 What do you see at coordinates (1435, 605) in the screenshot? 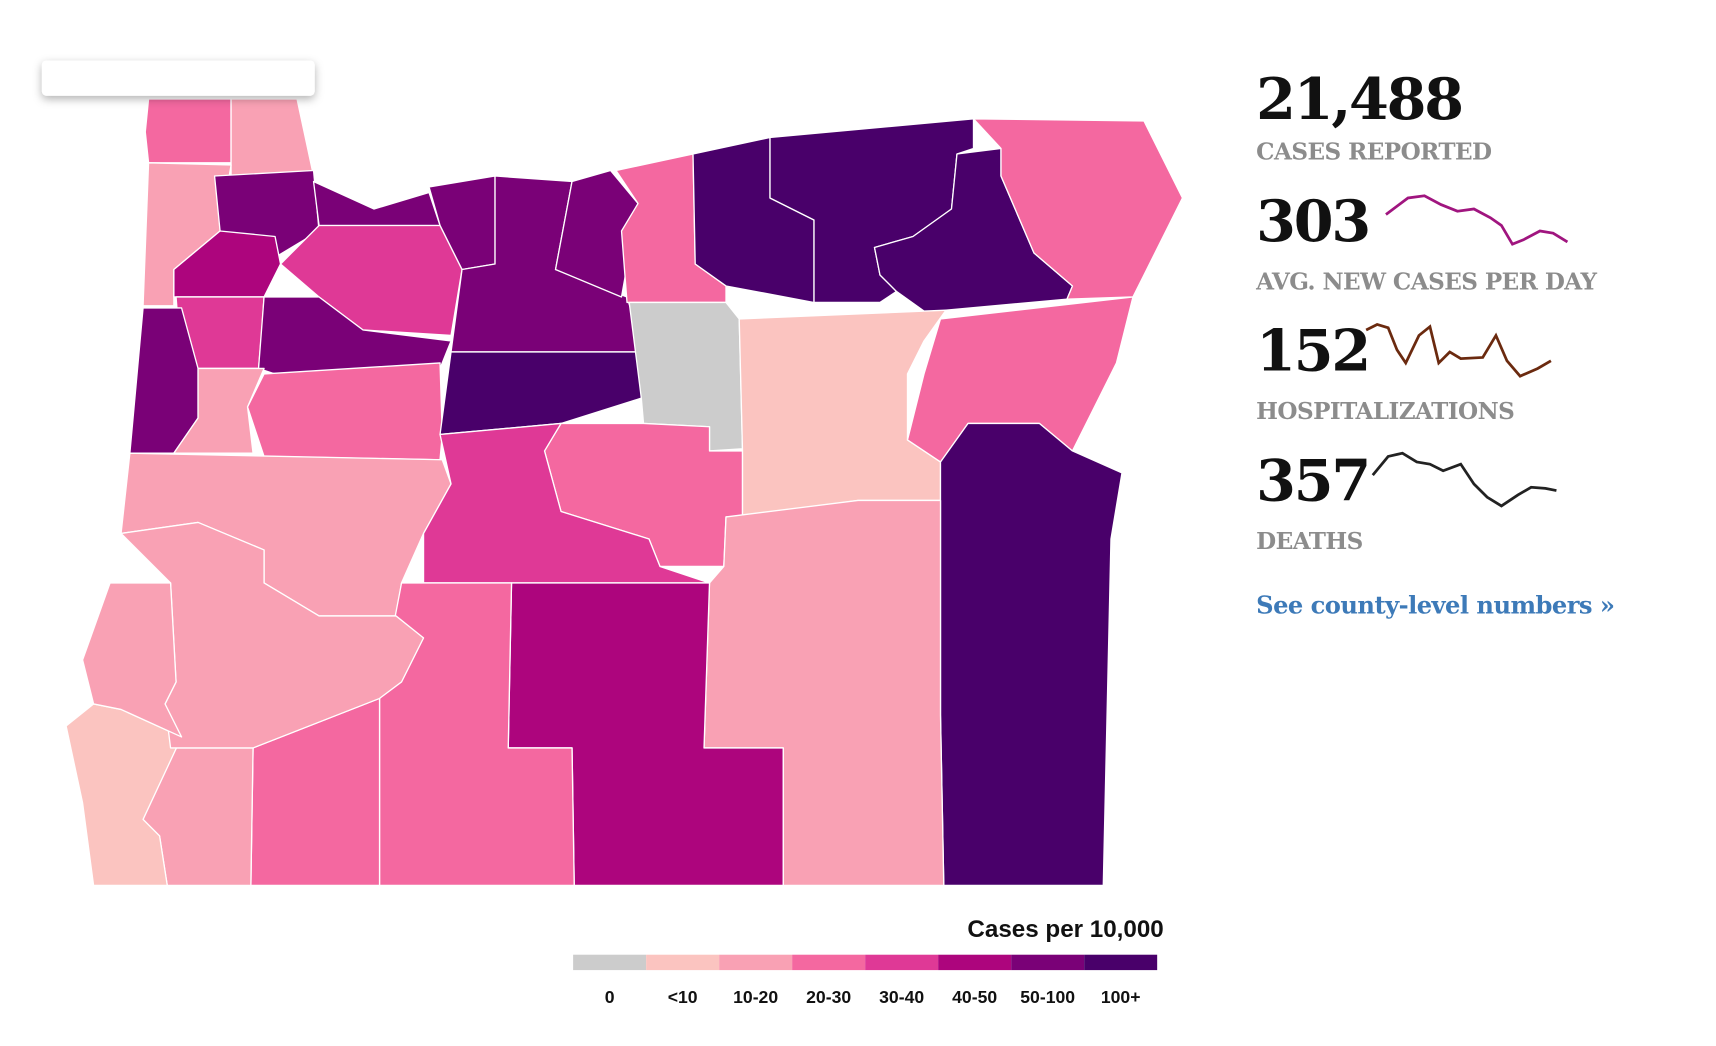
I see `county-link: See county-level numbers »` at bounding box center [1435, 605].